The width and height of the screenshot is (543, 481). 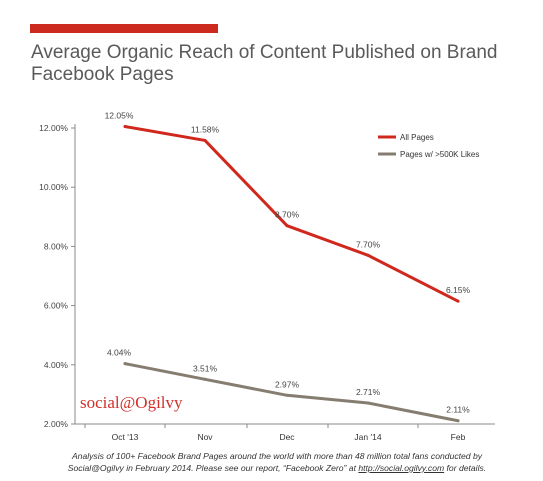 I want to click on x-tick-label: Nov, so click(x=205, y=437).